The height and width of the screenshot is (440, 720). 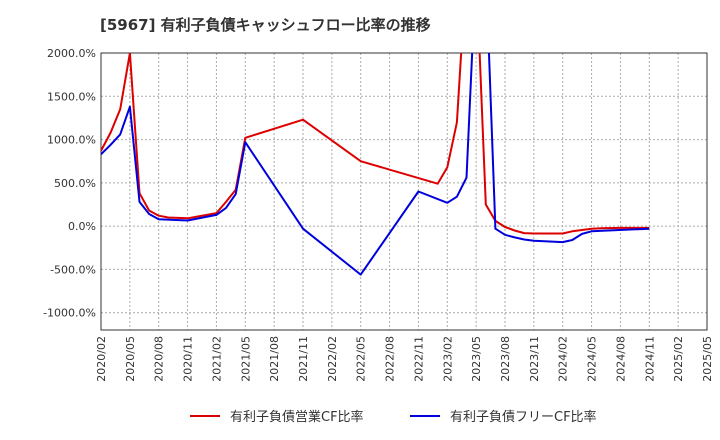 I want to click on y-tick-label: -1000.0%, so click(x=69, y=313).